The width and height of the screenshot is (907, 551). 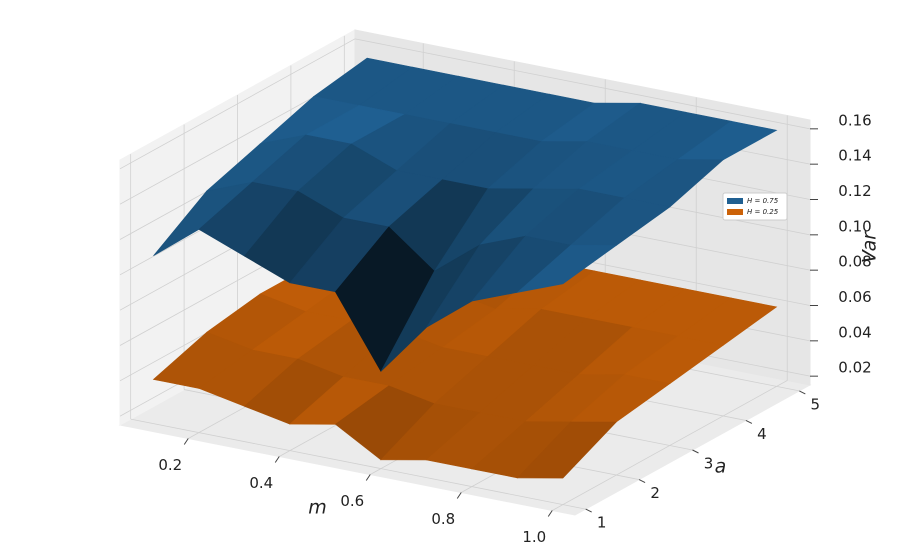 What do you see at coordinates (261, 483) in the screenshot?
I see `x-tick-label: 0.4` at bounding box center [261, 483].